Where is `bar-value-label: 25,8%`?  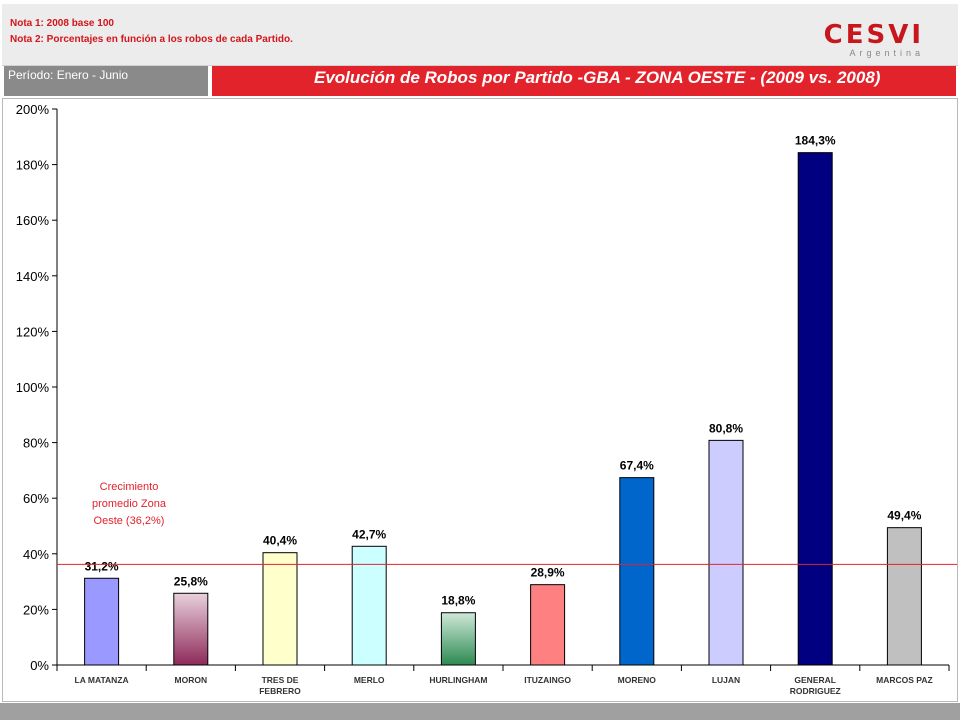
bar-value-label: 25,8% is located at coordinates (191, 581).